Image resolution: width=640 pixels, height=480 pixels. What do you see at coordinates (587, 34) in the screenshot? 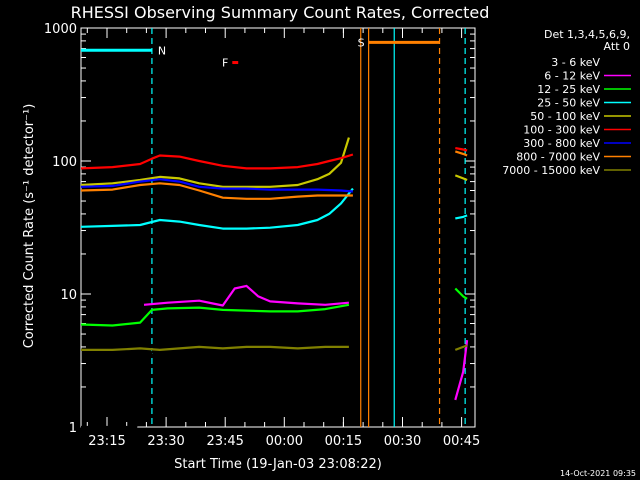
I see `legend-header: Det 1,3,4,5,6,9,` at bounding box center [587, 34].